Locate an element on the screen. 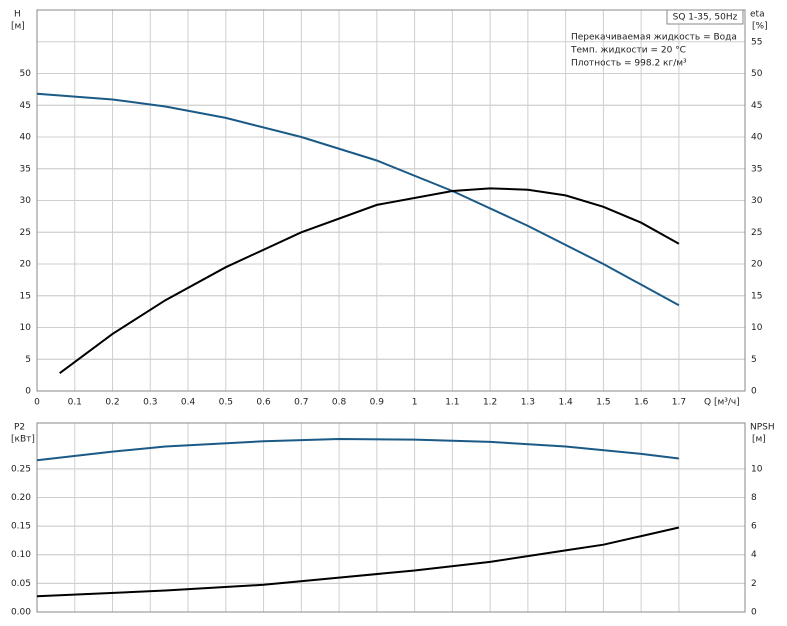  y2-axis-unit: [%] is located at coordinates (760, 27).